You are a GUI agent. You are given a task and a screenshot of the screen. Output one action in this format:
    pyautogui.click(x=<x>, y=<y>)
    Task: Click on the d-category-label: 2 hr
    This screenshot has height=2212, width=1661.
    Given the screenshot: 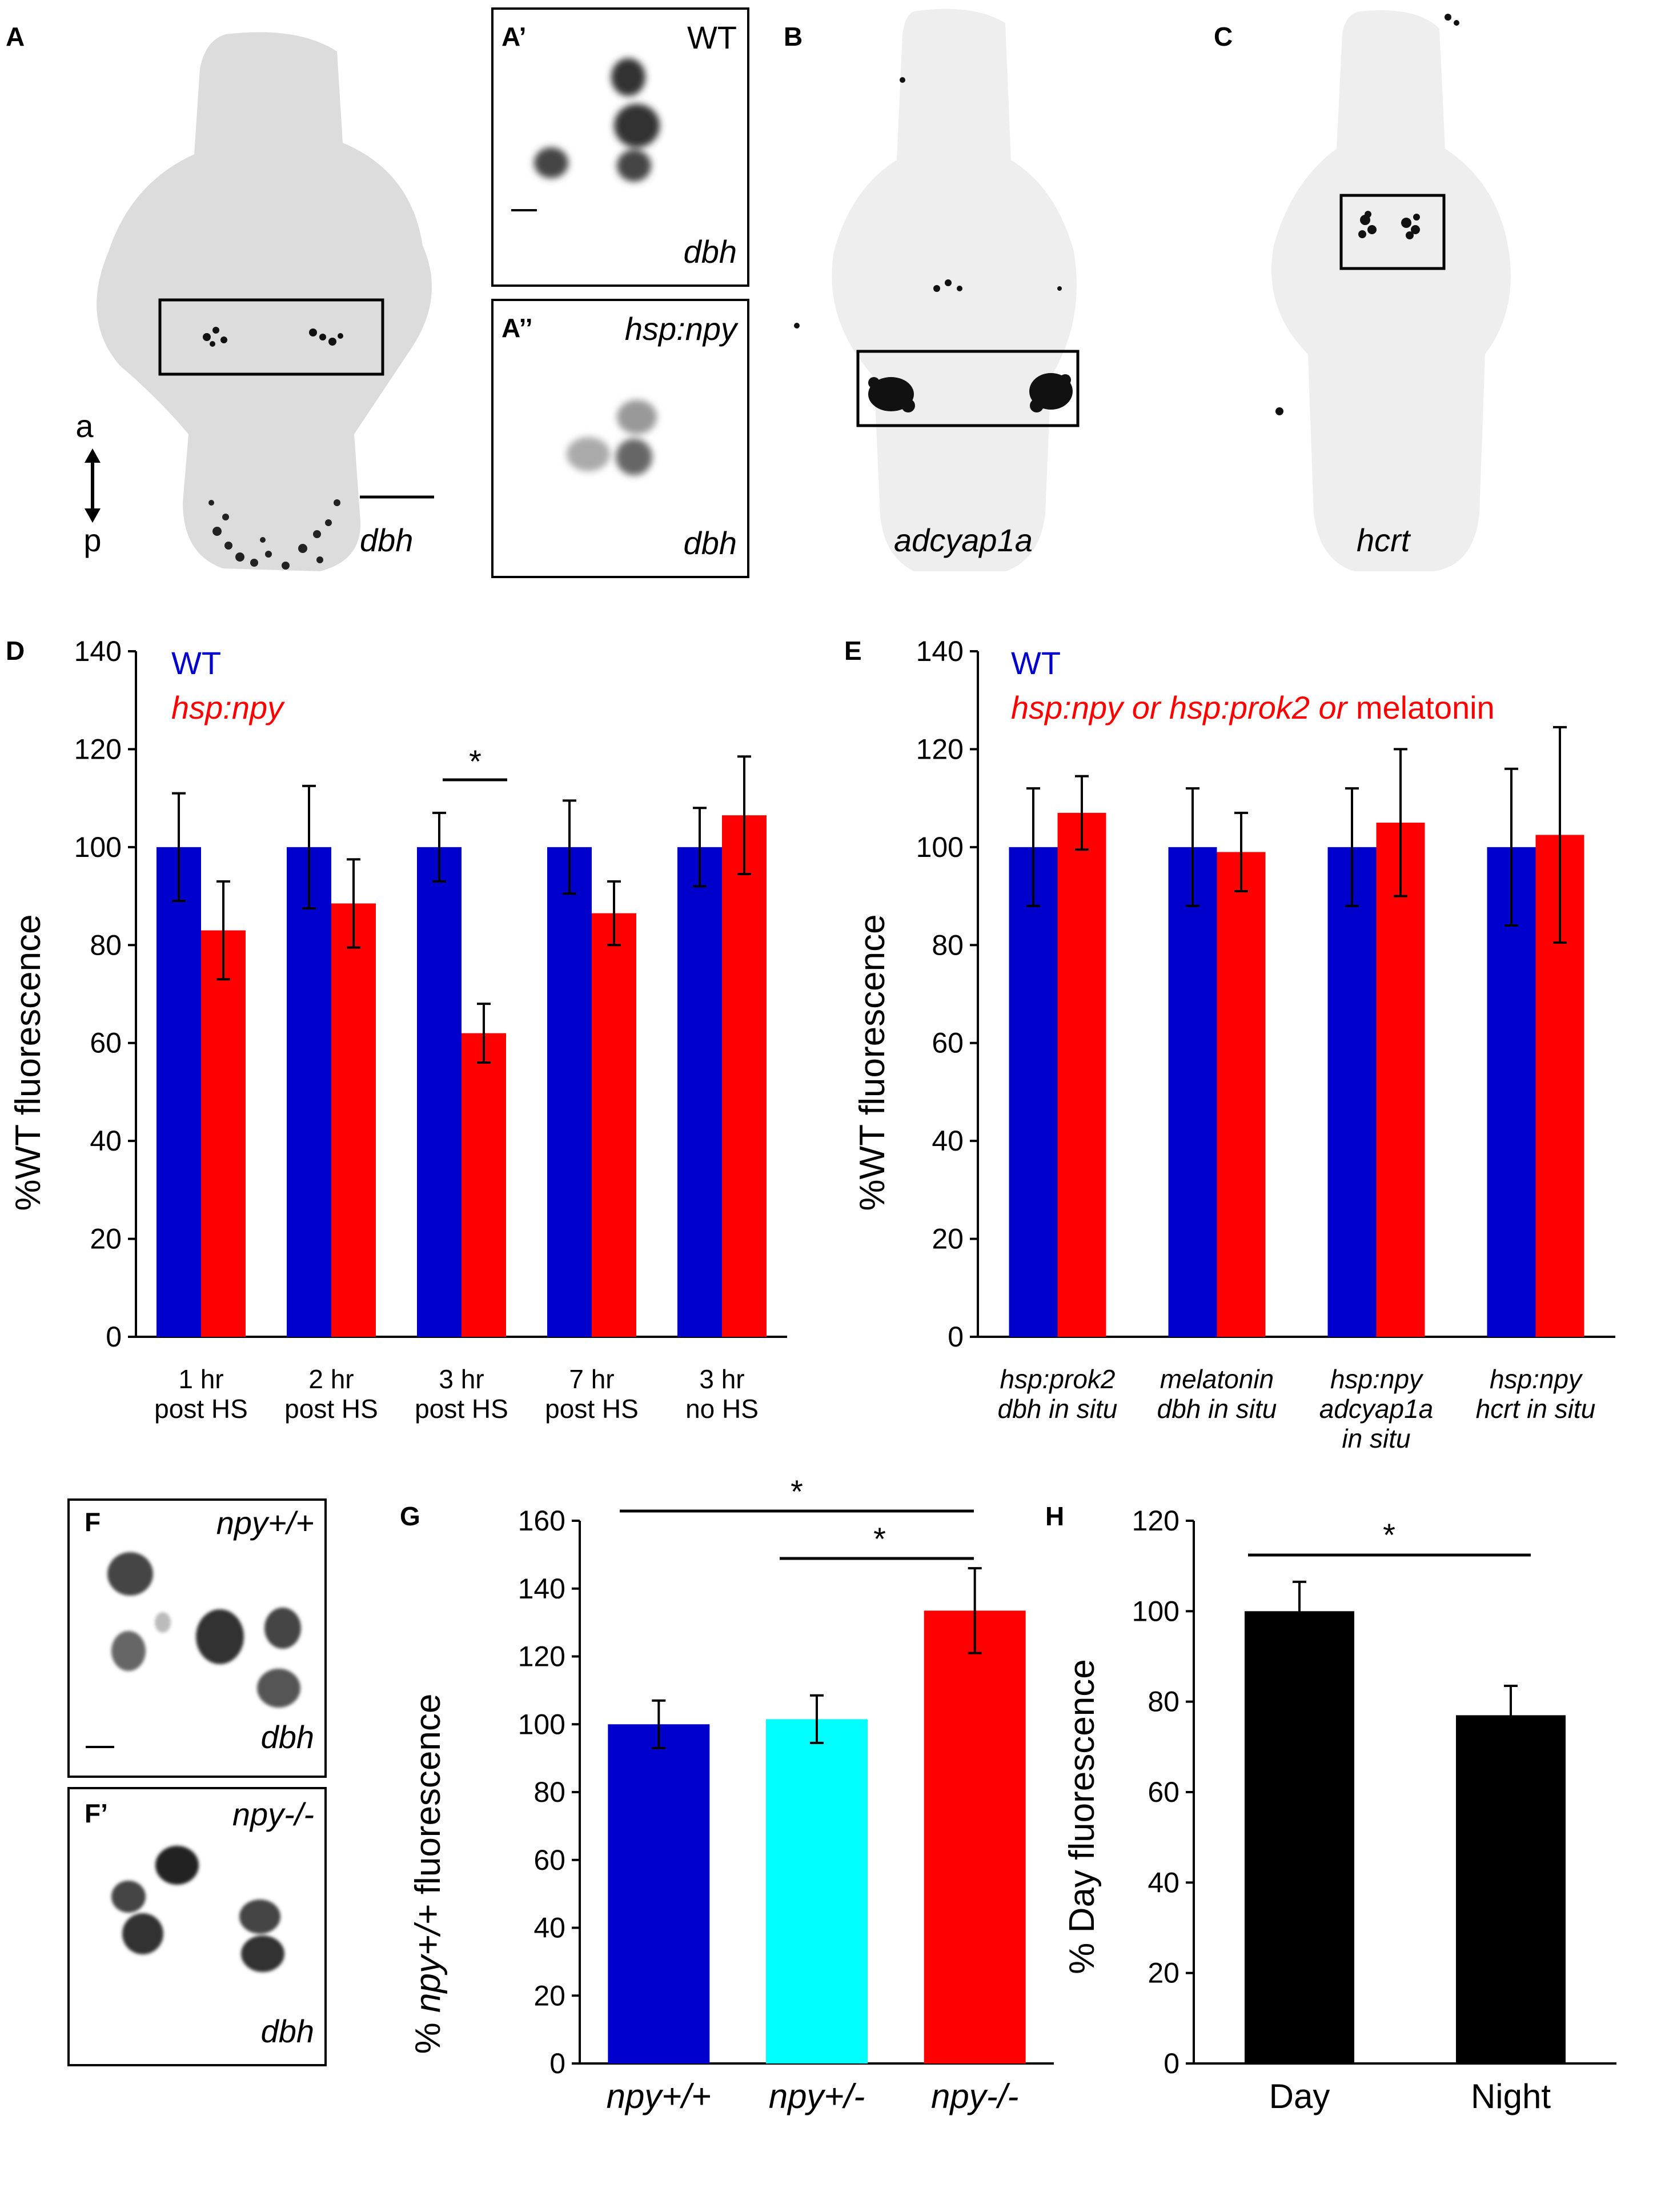 What is the action you would take?
    pyautogui.click(x=331, y=1379)
    